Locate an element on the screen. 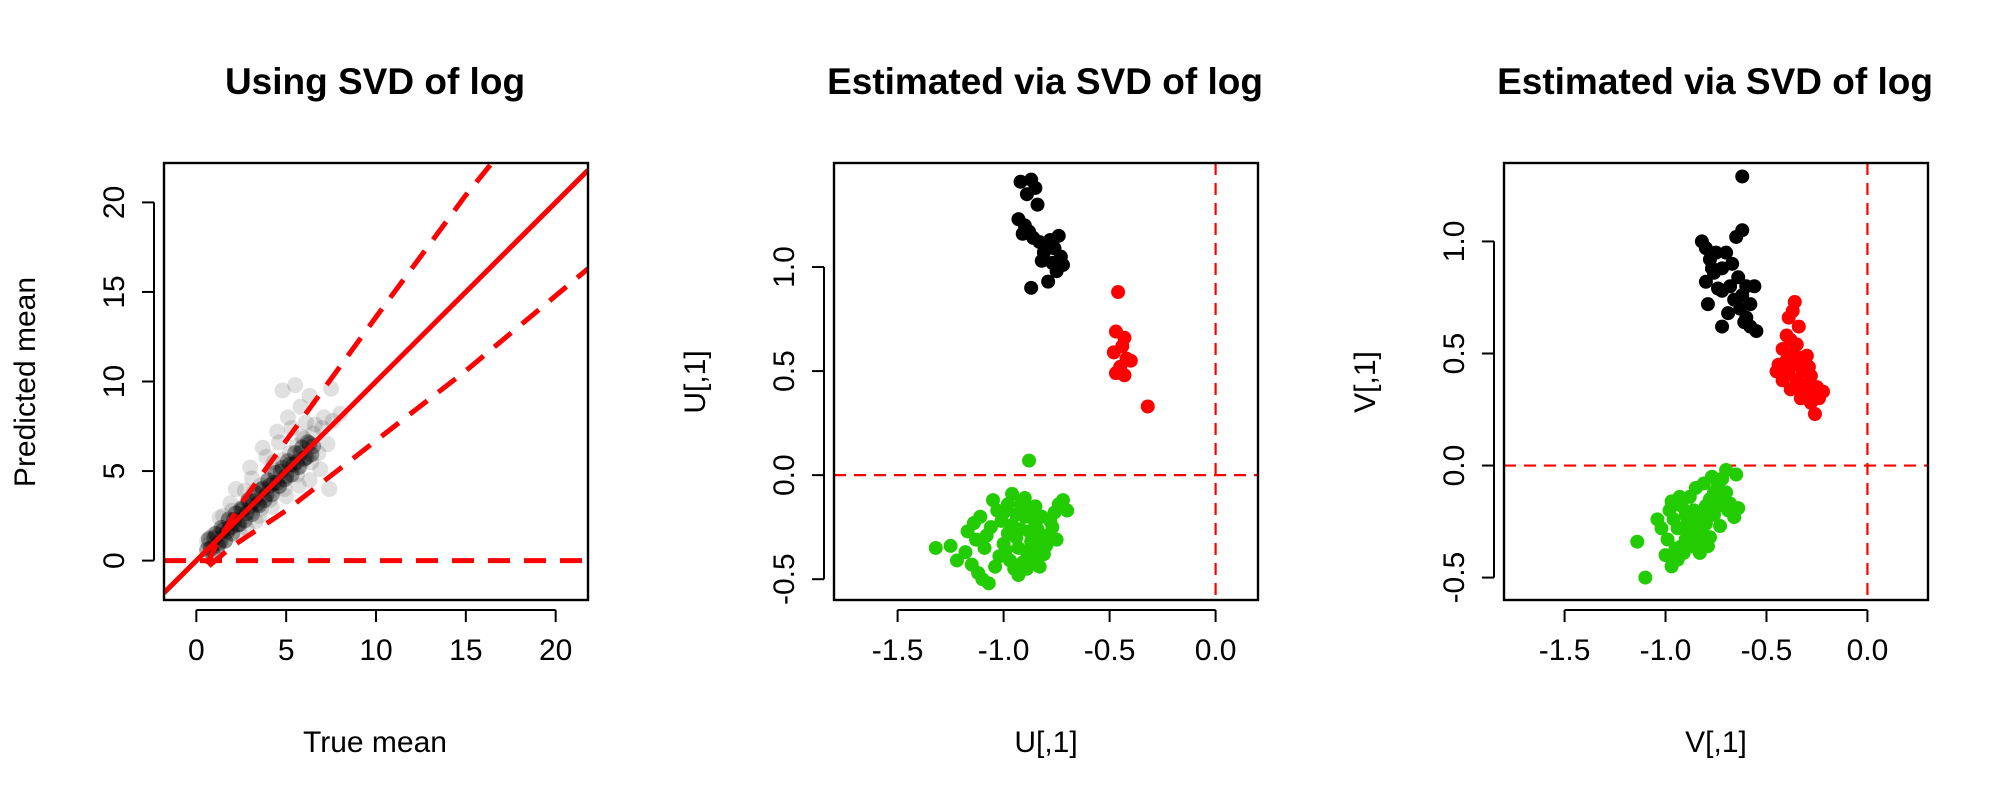 The image size is (2000, 800). x-tick-label: -1.0 is located at coordinates (1004, 650).